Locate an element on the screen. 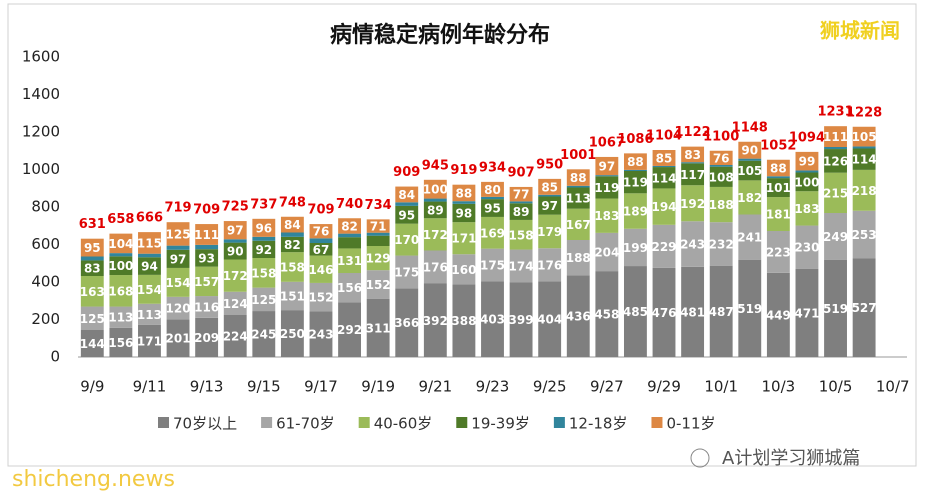  x-tick-label: 9/15 is located at coordinates (264, 387).